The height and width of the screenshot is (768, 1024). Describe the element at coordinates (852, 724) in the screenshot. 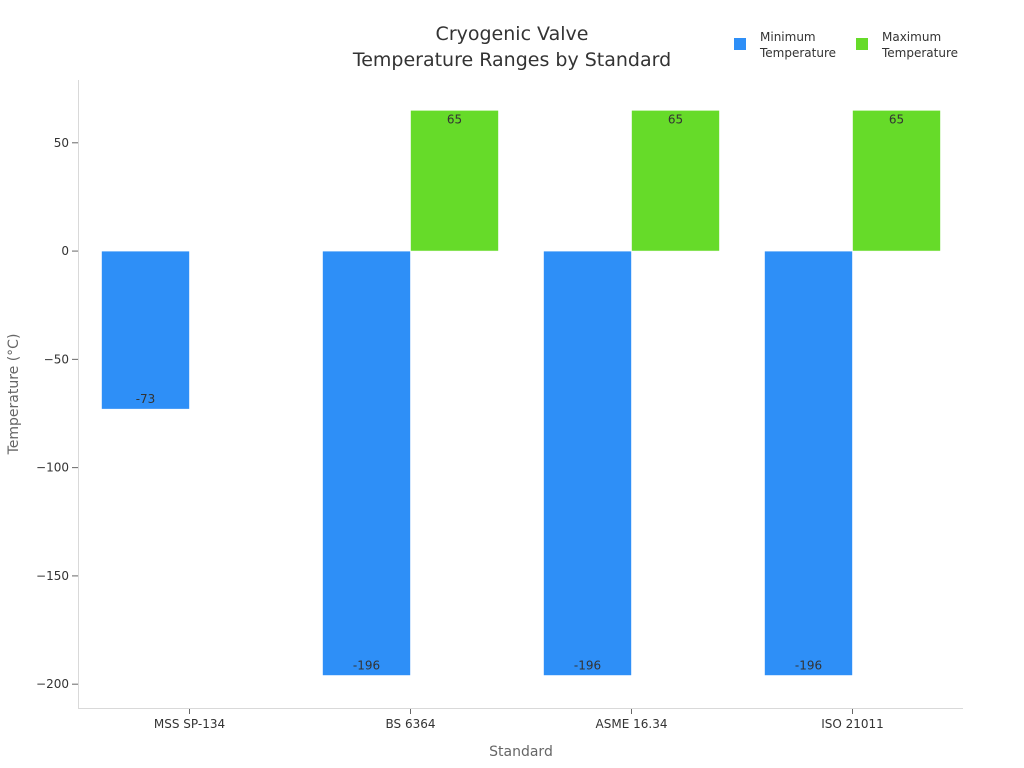

I see `x-tick-label: ISO 21011` at that location.